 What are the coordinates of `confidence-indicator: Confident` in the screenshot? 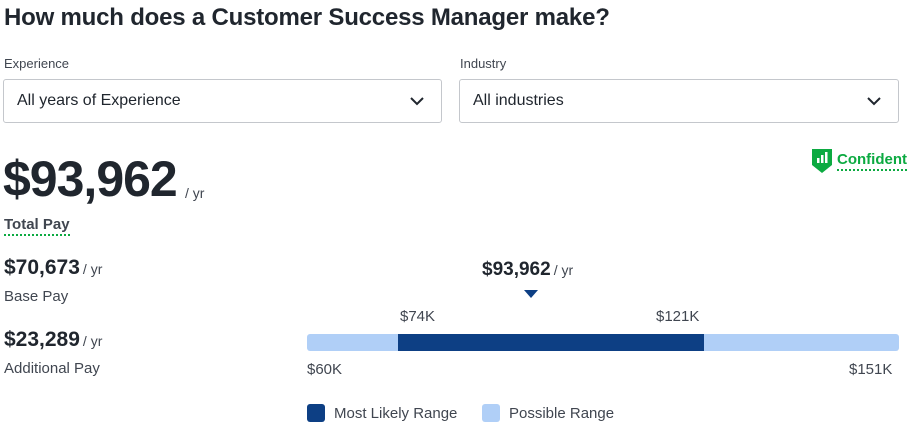 It's located at (859, 161).